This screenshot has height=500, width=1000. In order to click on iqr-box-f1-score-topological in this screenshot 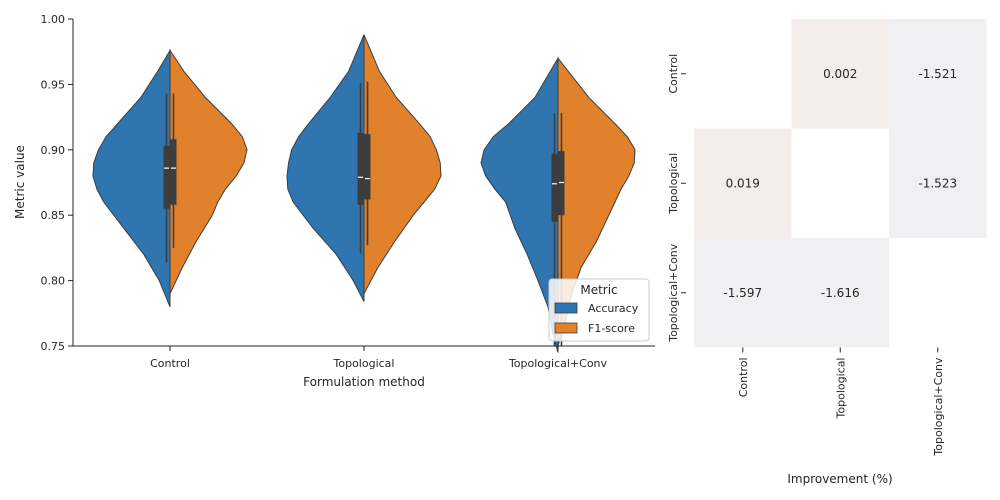, I will do `click(367, 167)`.